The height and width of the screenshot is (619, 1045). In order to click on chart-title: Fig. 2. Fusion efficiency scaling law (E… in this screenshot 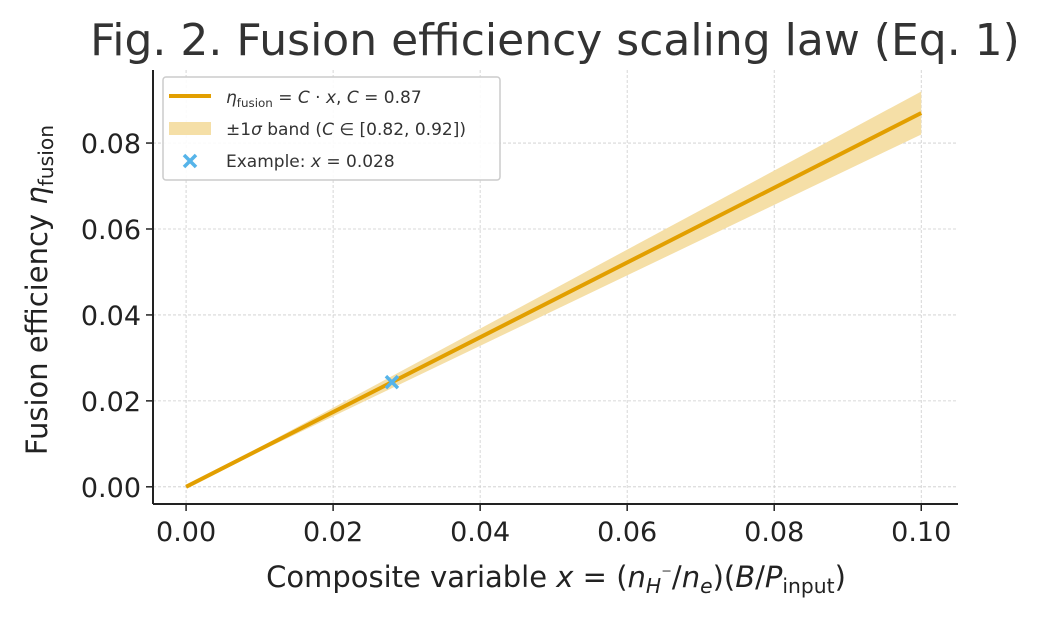, I will do `click(555, 40)`.